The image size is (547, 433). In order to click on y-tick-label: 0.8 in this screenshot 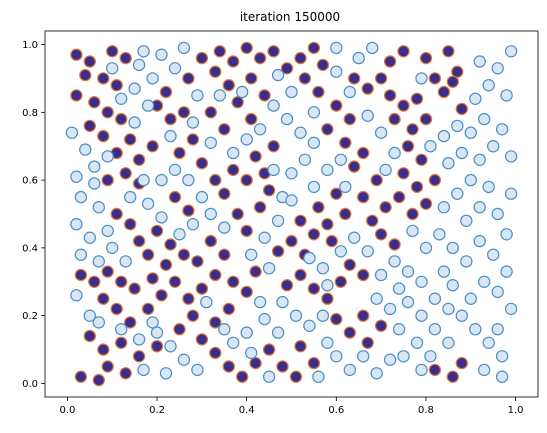, I will do `click(30, 113)`.